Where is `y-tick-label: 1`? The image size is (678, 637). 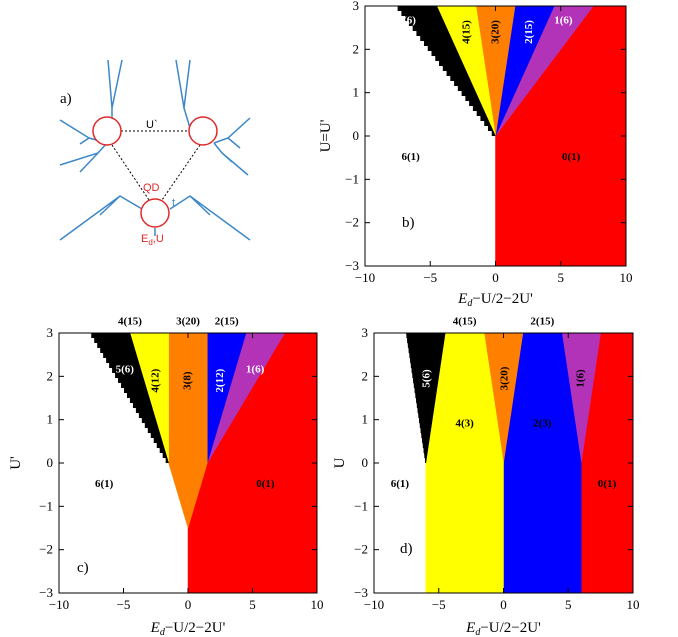
y-tick-label: 1 is located at coordinates (50, 419).